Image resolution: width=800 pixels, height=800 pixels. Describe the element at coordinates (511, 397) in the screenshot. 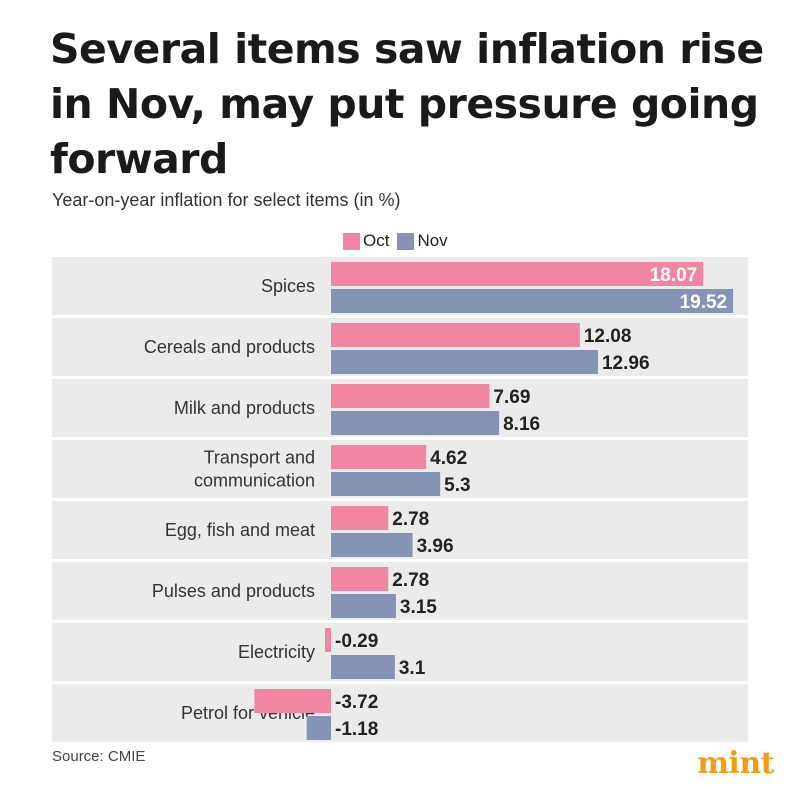

I see `data-label-oct: 7.69` at that location.